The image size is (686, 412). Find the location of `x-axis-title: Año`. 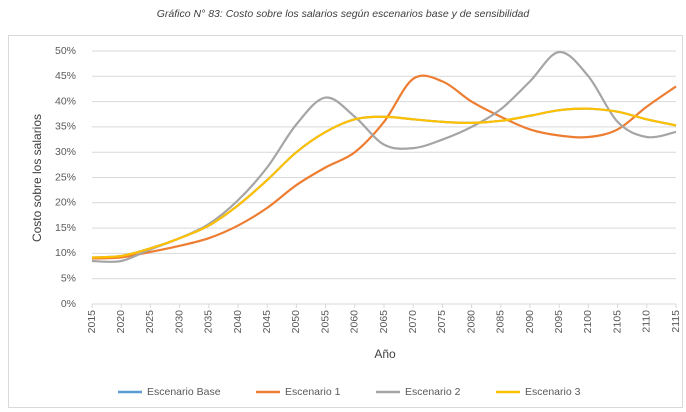

x-axis-title: Año is located at coordinates (385, 354).